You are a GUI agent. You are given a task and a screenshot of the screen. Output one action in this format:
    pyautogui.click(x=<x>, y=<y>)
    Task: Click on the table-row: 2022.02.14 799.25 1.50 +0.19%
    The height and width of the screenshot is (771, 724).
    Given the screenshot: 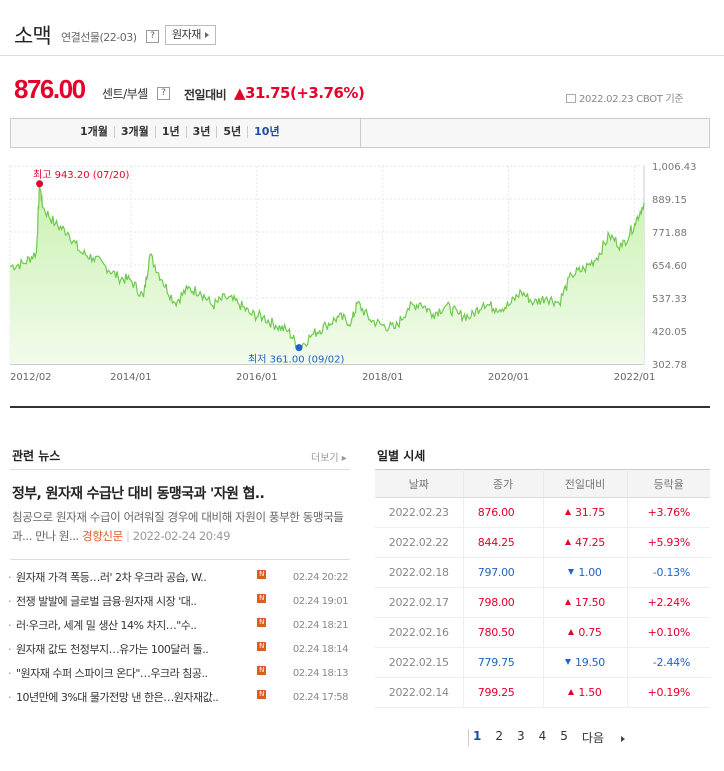 What is the action you would take?
    pyautogui.click(x=542, y=692)
    